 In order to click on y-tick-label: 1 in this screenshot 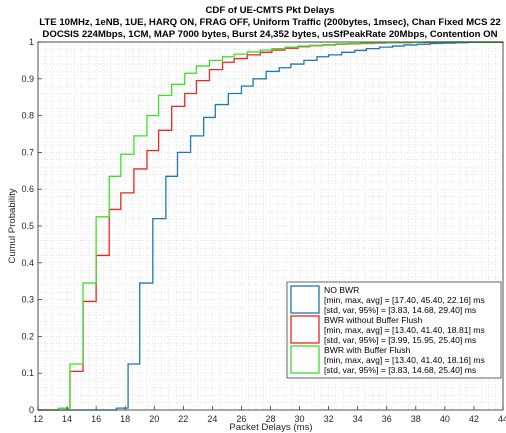, I will do `click(31, 42)`.